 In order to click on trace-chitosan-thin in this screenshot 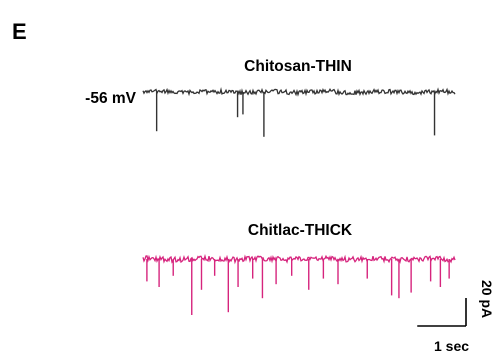, I will do `click(299, 112)`.